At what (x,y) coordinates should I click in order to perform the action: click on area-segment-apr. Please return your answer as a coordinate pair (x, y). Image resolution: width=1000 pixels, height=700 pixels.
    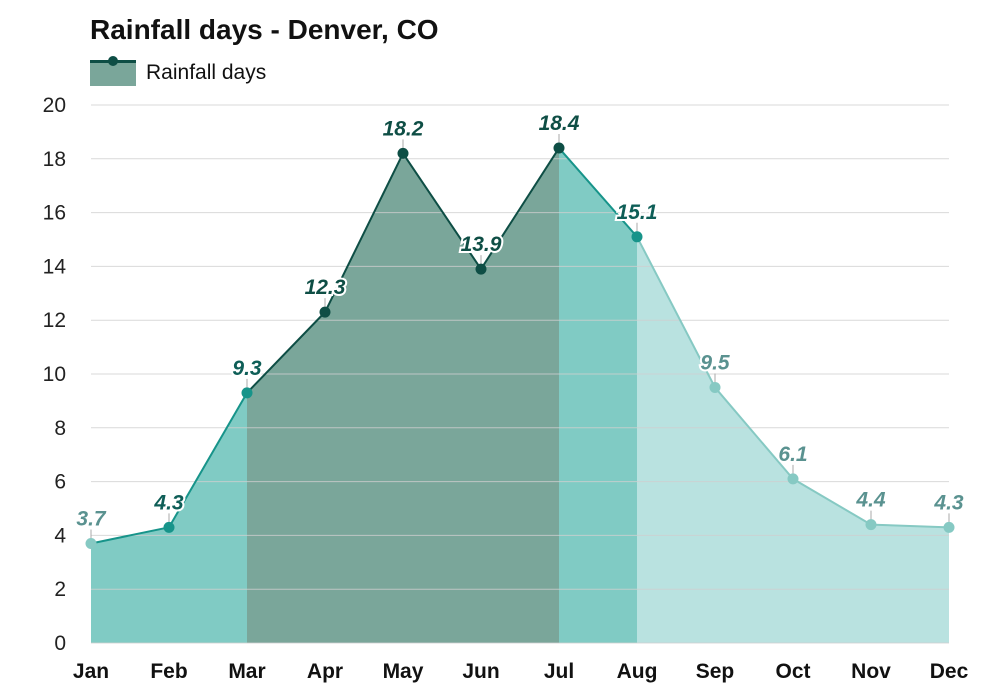
    Looking at the image, I should click on (286, 477).